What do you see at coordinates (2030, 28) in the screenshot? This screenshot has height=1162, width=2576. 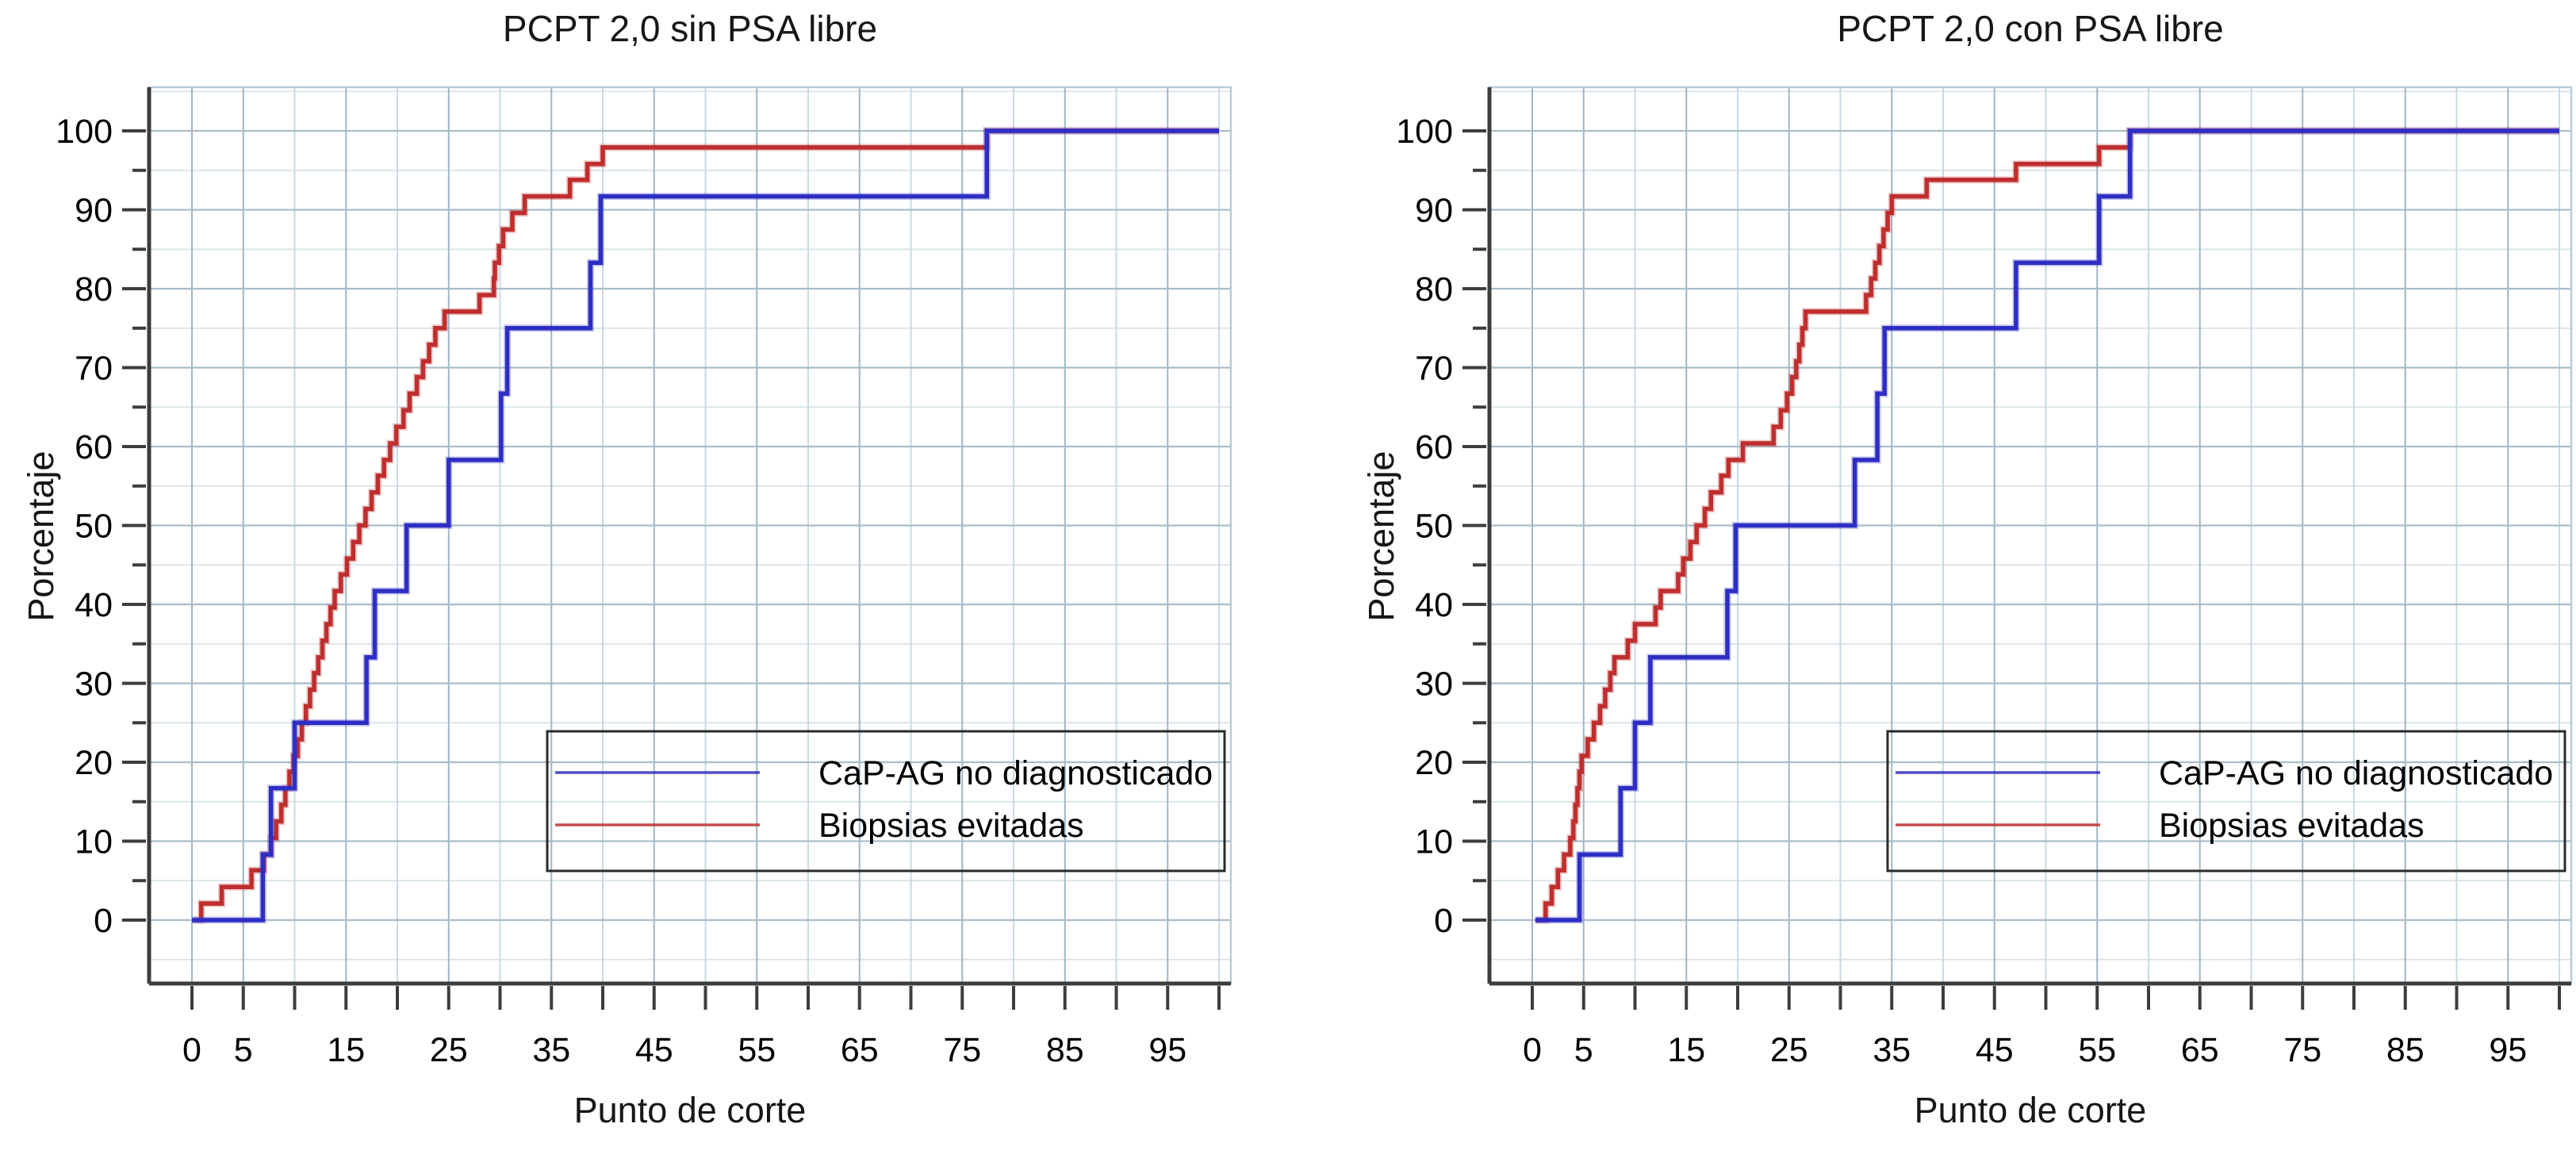 I see `chart-title-right: PCPT 2,0 con PSA libre` at bounding box center [2030, 28].